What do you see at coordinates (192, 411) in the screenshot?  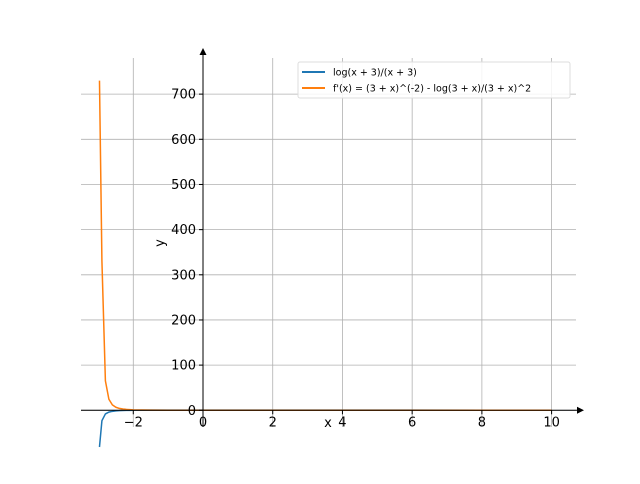 I see `y-tick-label: 0` at bounding box center [192, 411].